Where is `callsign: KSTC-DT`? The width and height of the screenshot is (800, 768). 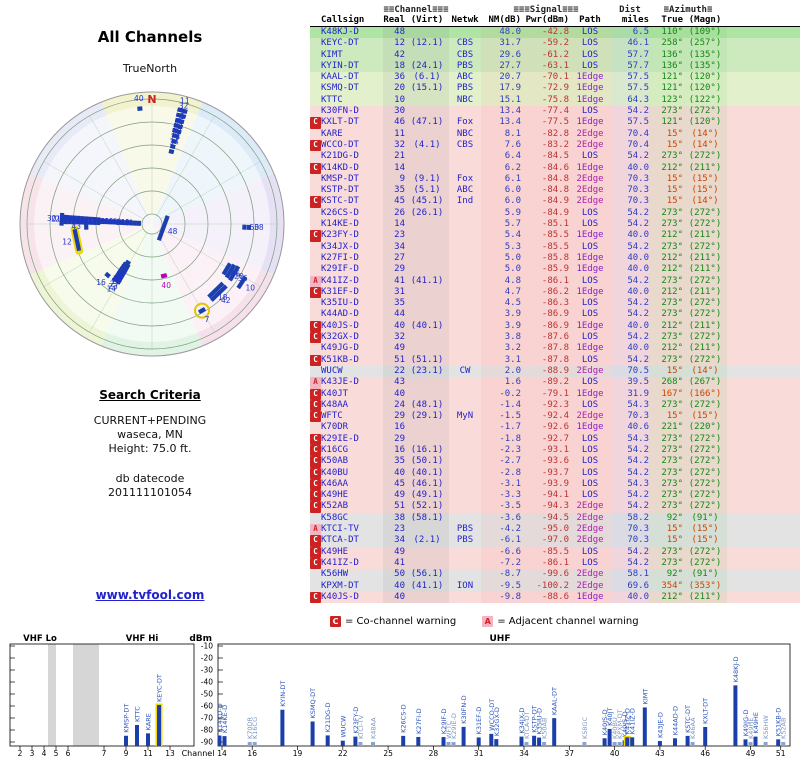 callsign: KSTC-DT is located at coordinates (340, 201).